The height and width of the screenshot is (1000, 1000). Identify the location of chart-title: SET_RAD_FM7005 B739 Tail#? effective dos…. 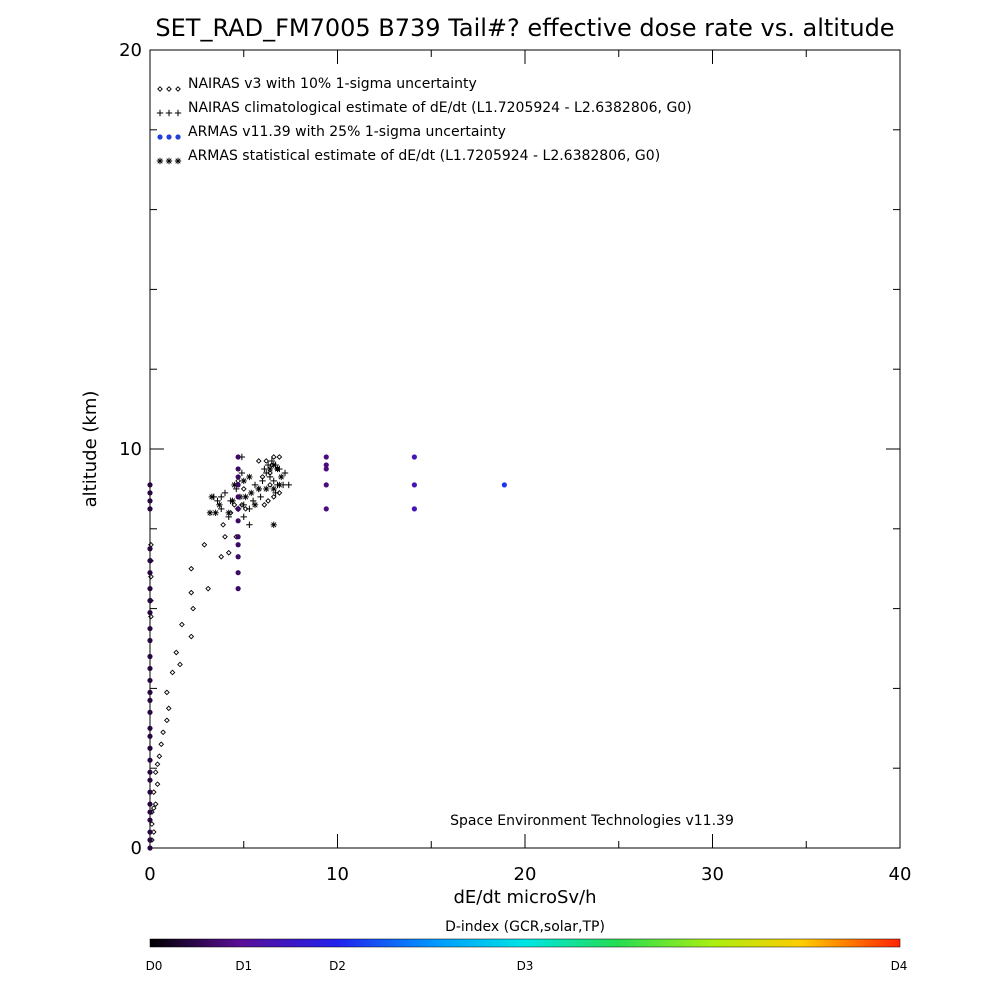
(524, 28).